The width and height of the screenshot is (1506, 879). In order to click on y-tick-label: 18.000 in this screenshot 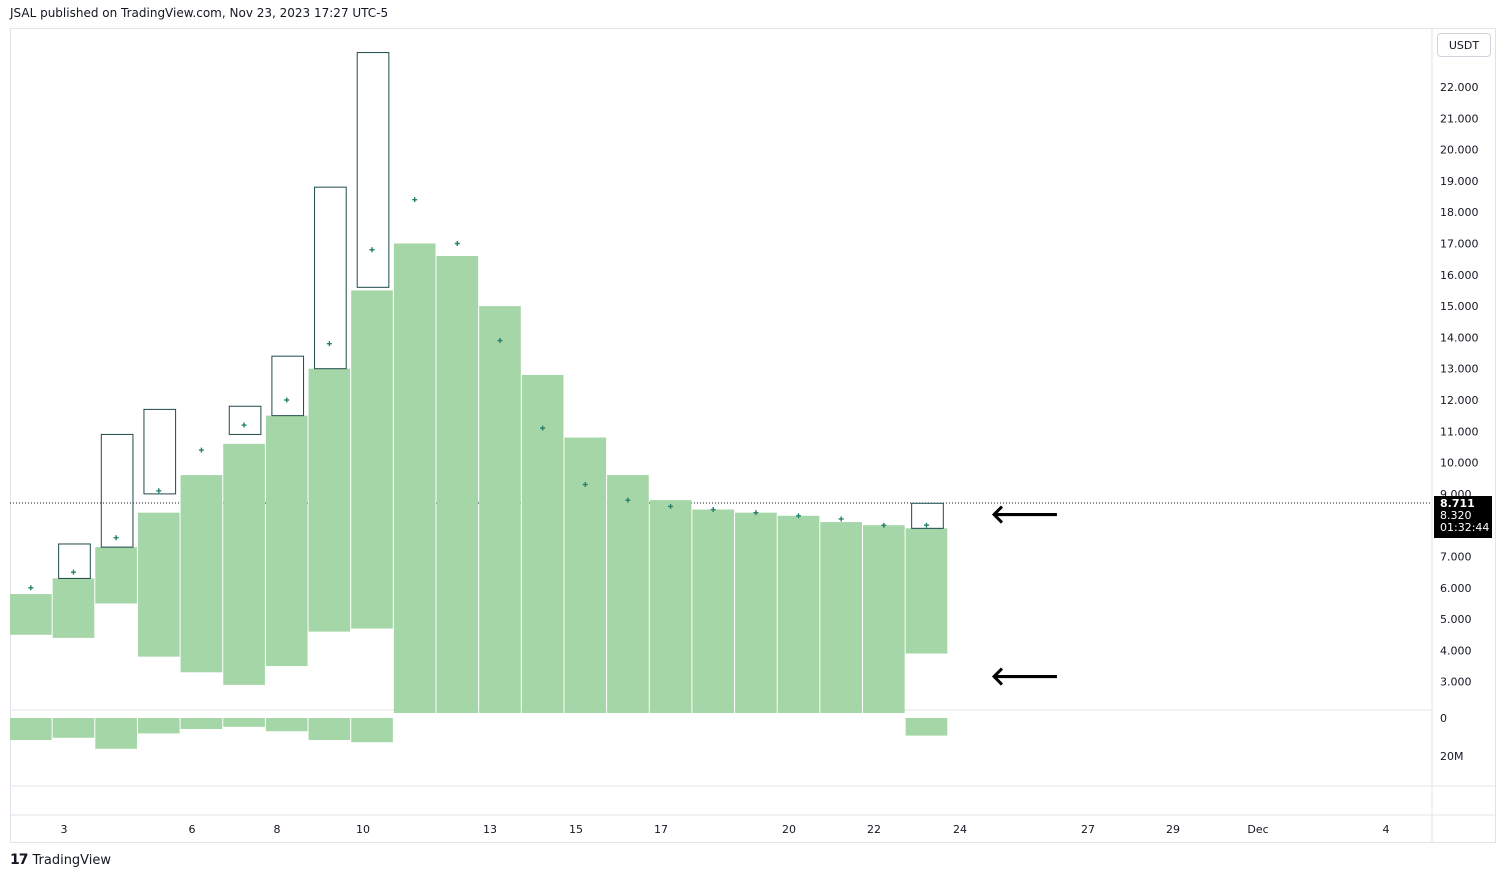, I will do `click(1459, 212)`.